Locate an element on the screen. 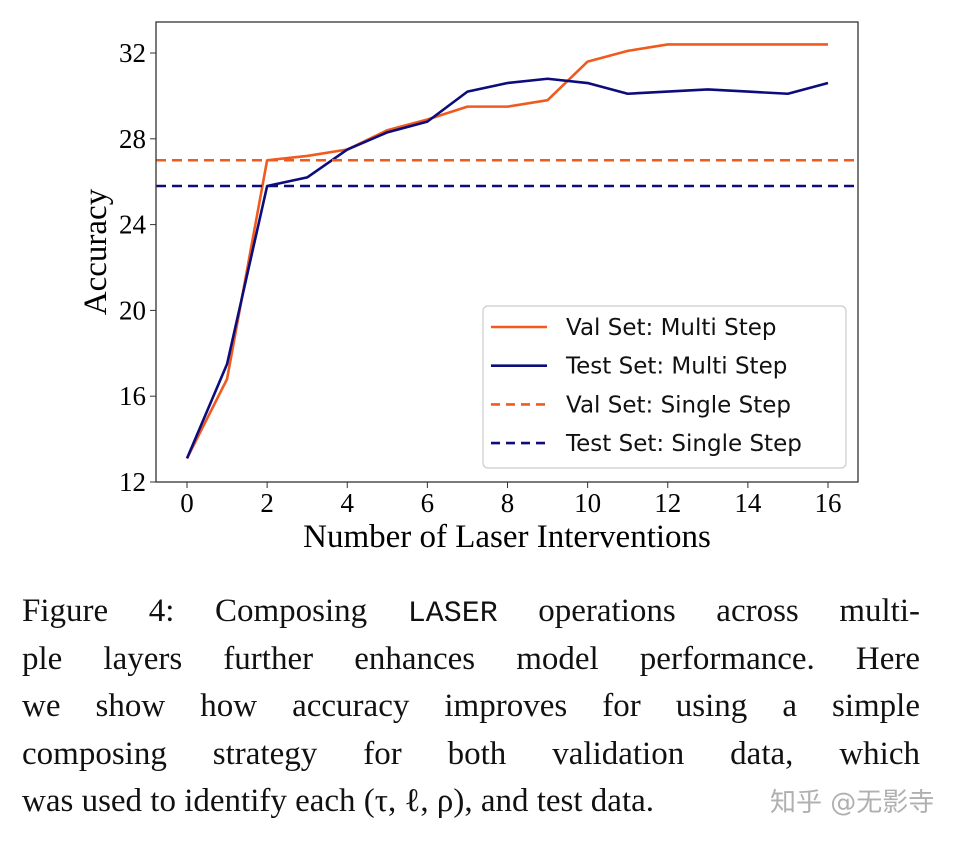  y-tick-label: 32 is located at coordinates (132, 53).